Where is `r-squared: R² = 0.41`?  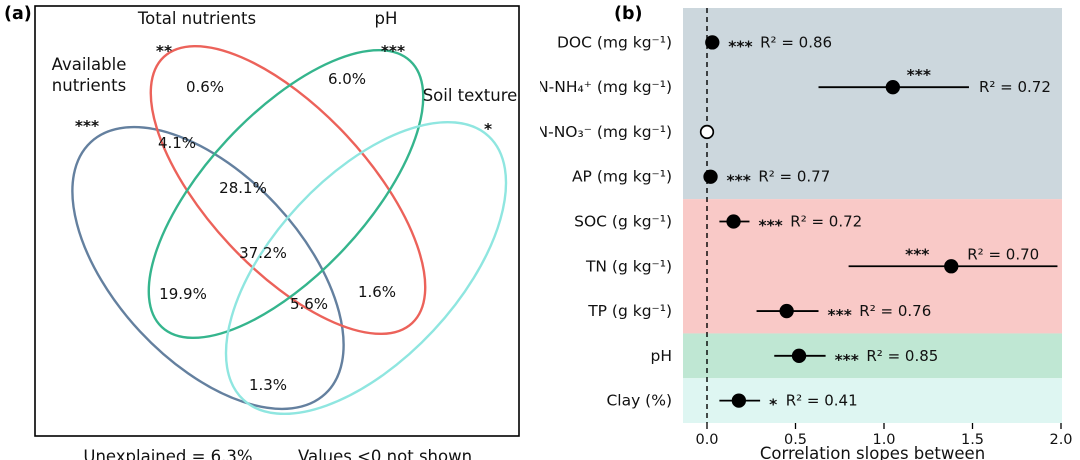
r-squared: R² = 0.41 is located at coordinates (822, 401).